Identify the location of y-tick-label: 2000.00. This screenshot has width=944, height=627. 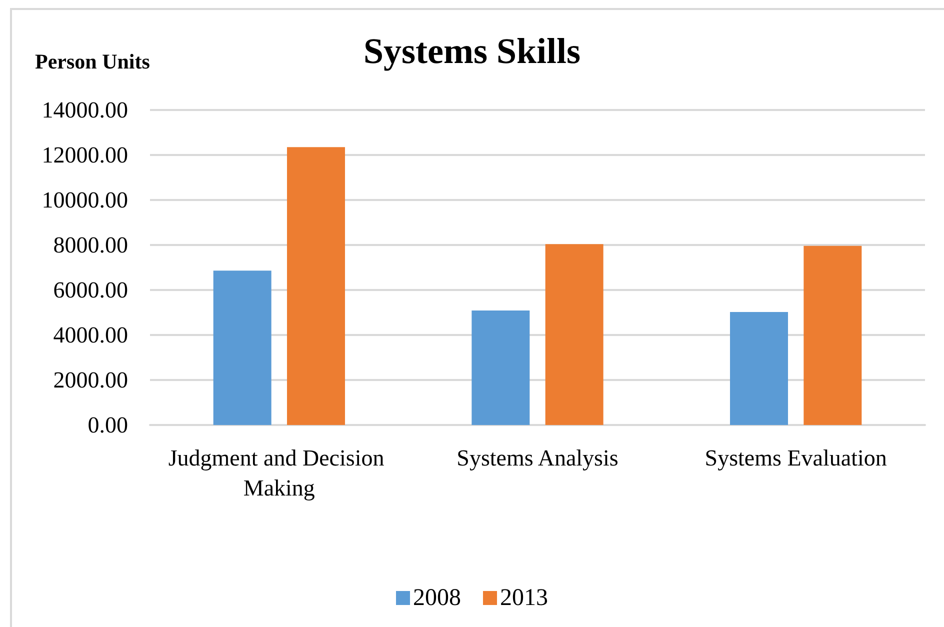
(90, 380).